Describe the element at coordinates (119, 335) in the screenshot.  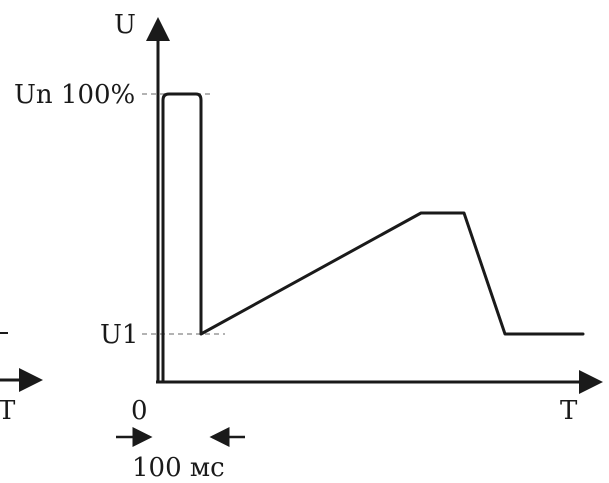
I see `level-low-label: U1` at that location.